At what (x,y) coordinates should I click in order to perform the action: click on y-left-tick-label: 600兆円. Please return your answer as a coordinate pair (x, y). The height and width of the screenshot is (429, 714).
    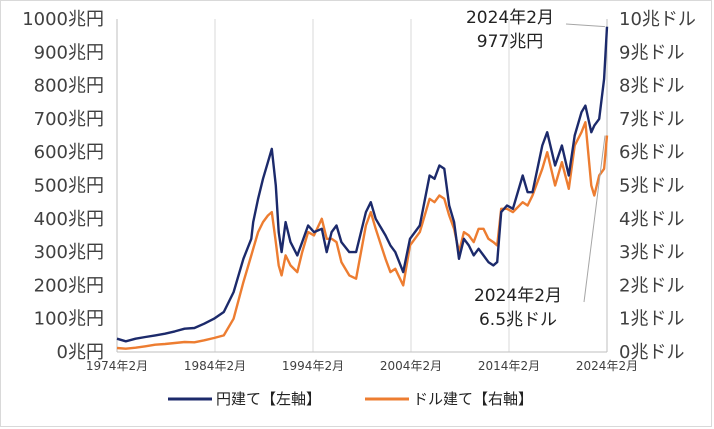
    Looking at the image, I should click on (69, 152).